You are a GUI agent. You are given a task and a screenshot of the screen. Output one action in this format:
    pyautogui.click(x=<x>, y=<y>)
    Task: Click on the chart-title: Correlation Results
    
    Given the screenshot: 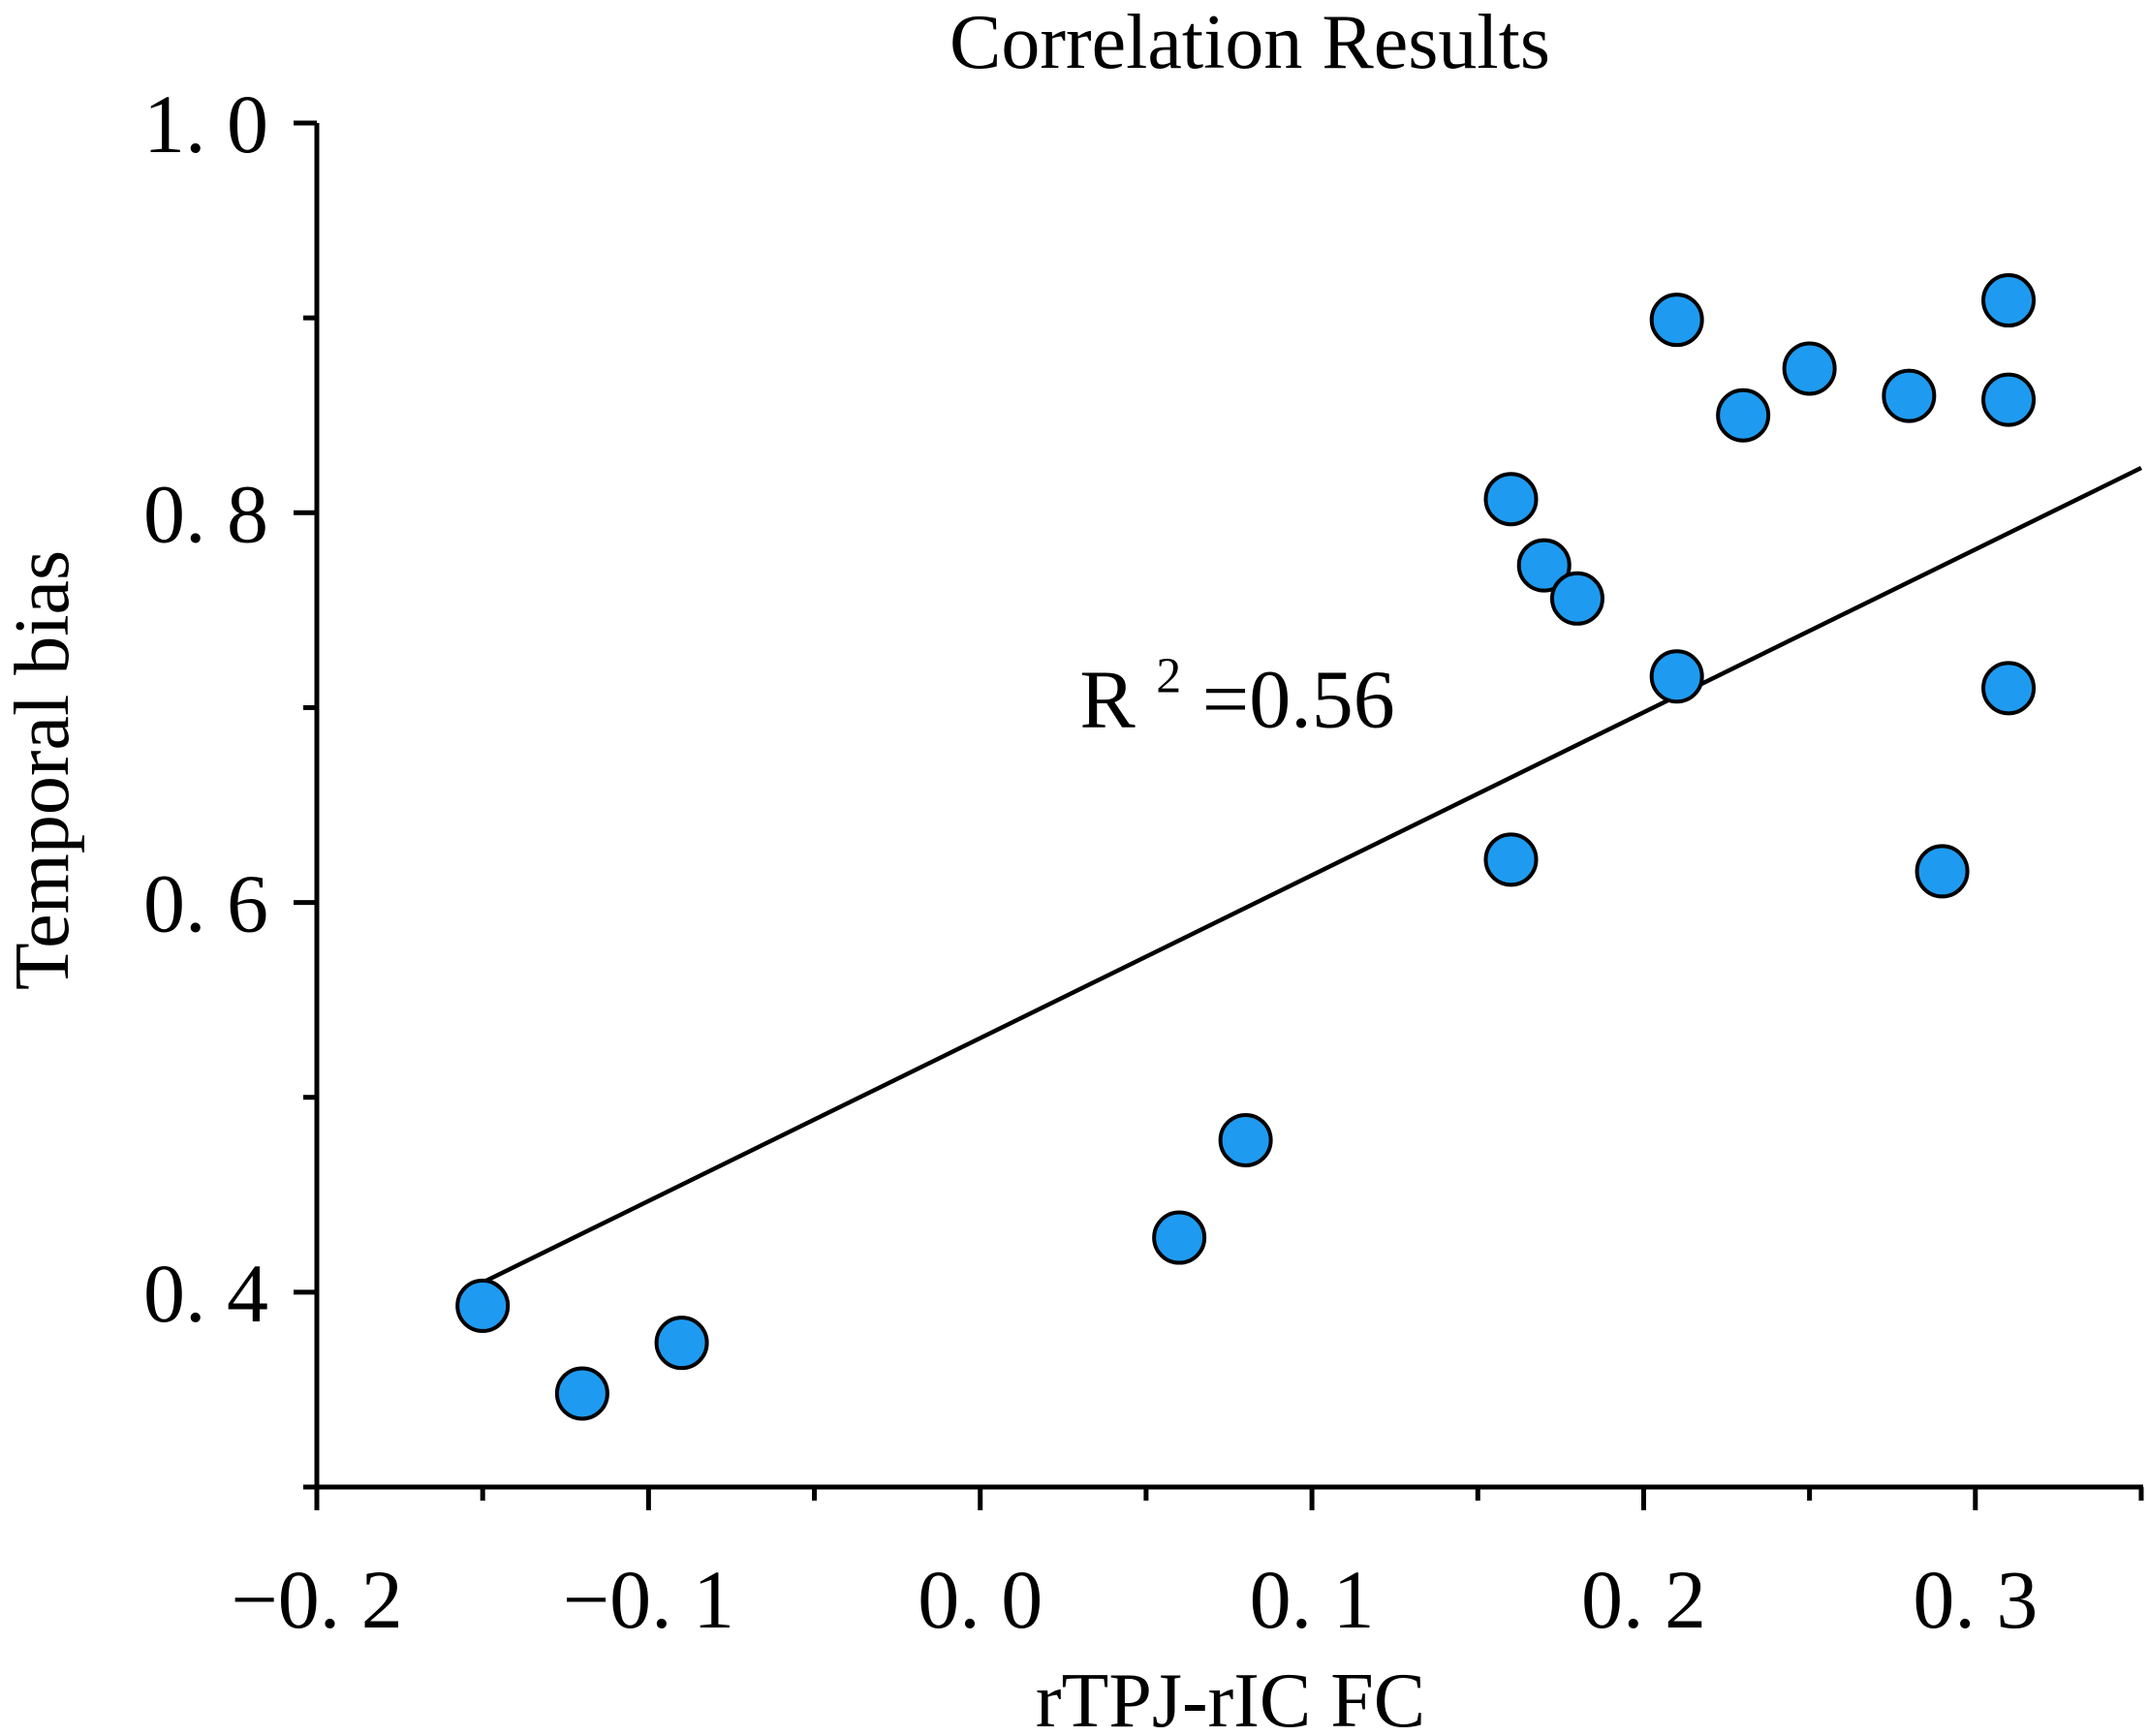 What is the action you would take?
    pyautogui.click(x=1249, y=42)
    